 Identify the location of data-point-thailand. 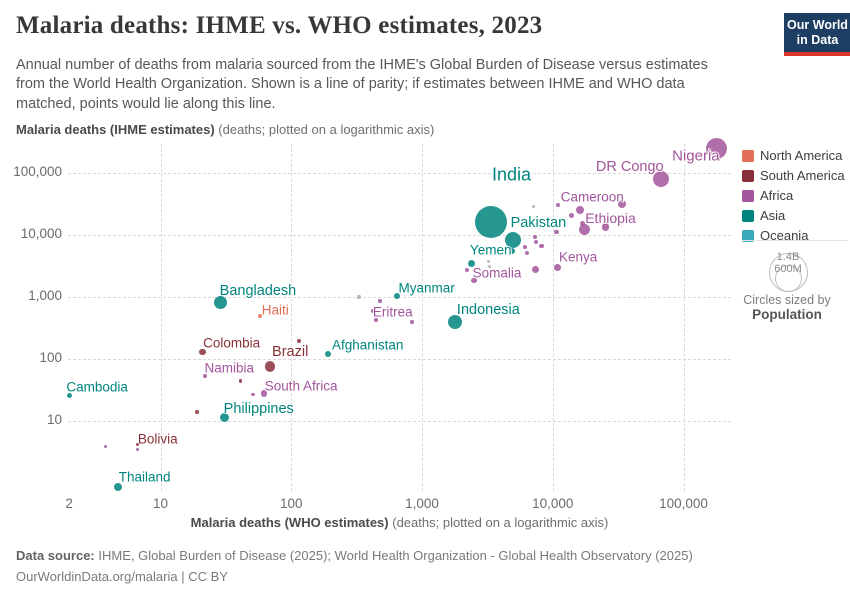
(117, 487).